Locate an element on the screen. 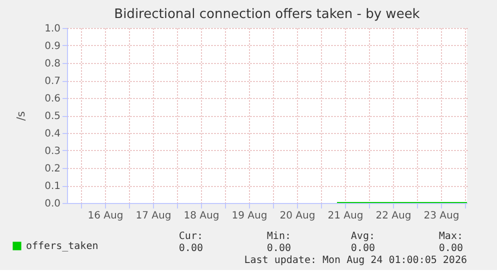 This screenshot has width=497, height=275. x-tick-label: 16 Aug is located at coordinates (106, 216).